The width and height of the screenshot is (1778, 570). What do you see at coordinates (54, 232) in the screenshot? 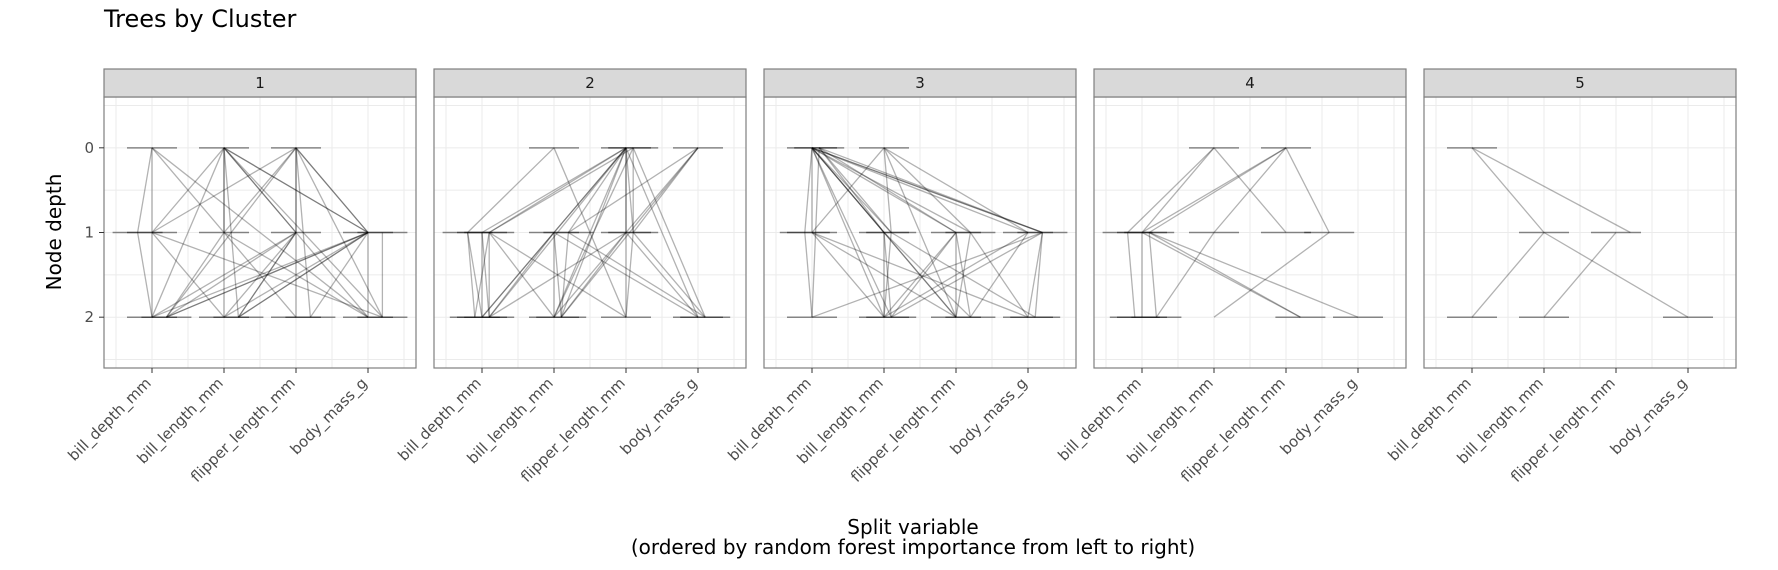
I see `y-axis-title: Node depth` at bounding box center [54, 232].